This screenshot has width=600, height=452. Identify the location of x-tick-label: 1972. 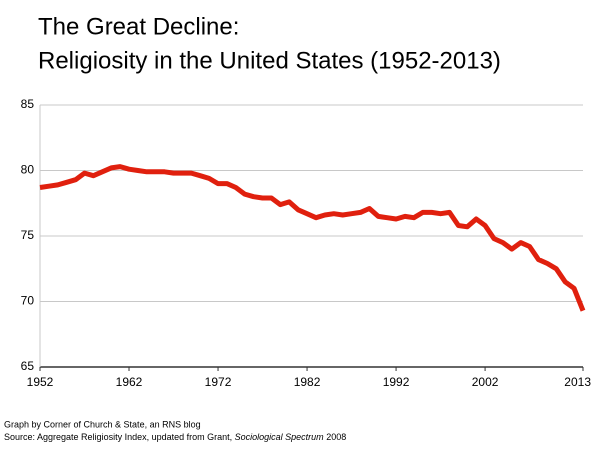
(218, 382).